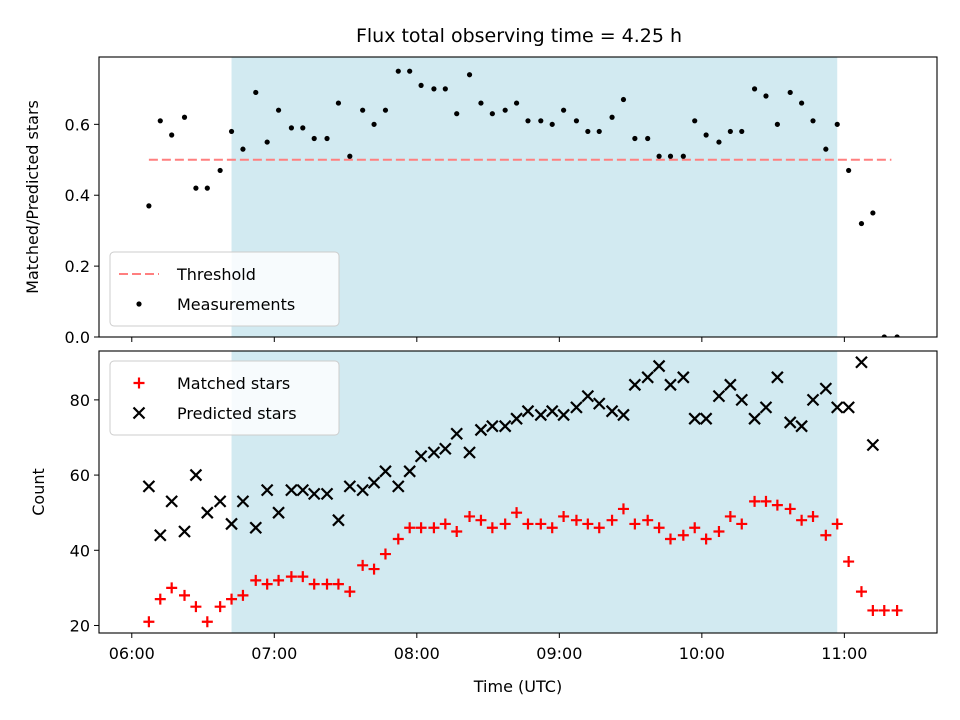  What do you see at coordinates (224, 289) in the screenshot?
I see `legend-box` at bounding box center [224, 289].